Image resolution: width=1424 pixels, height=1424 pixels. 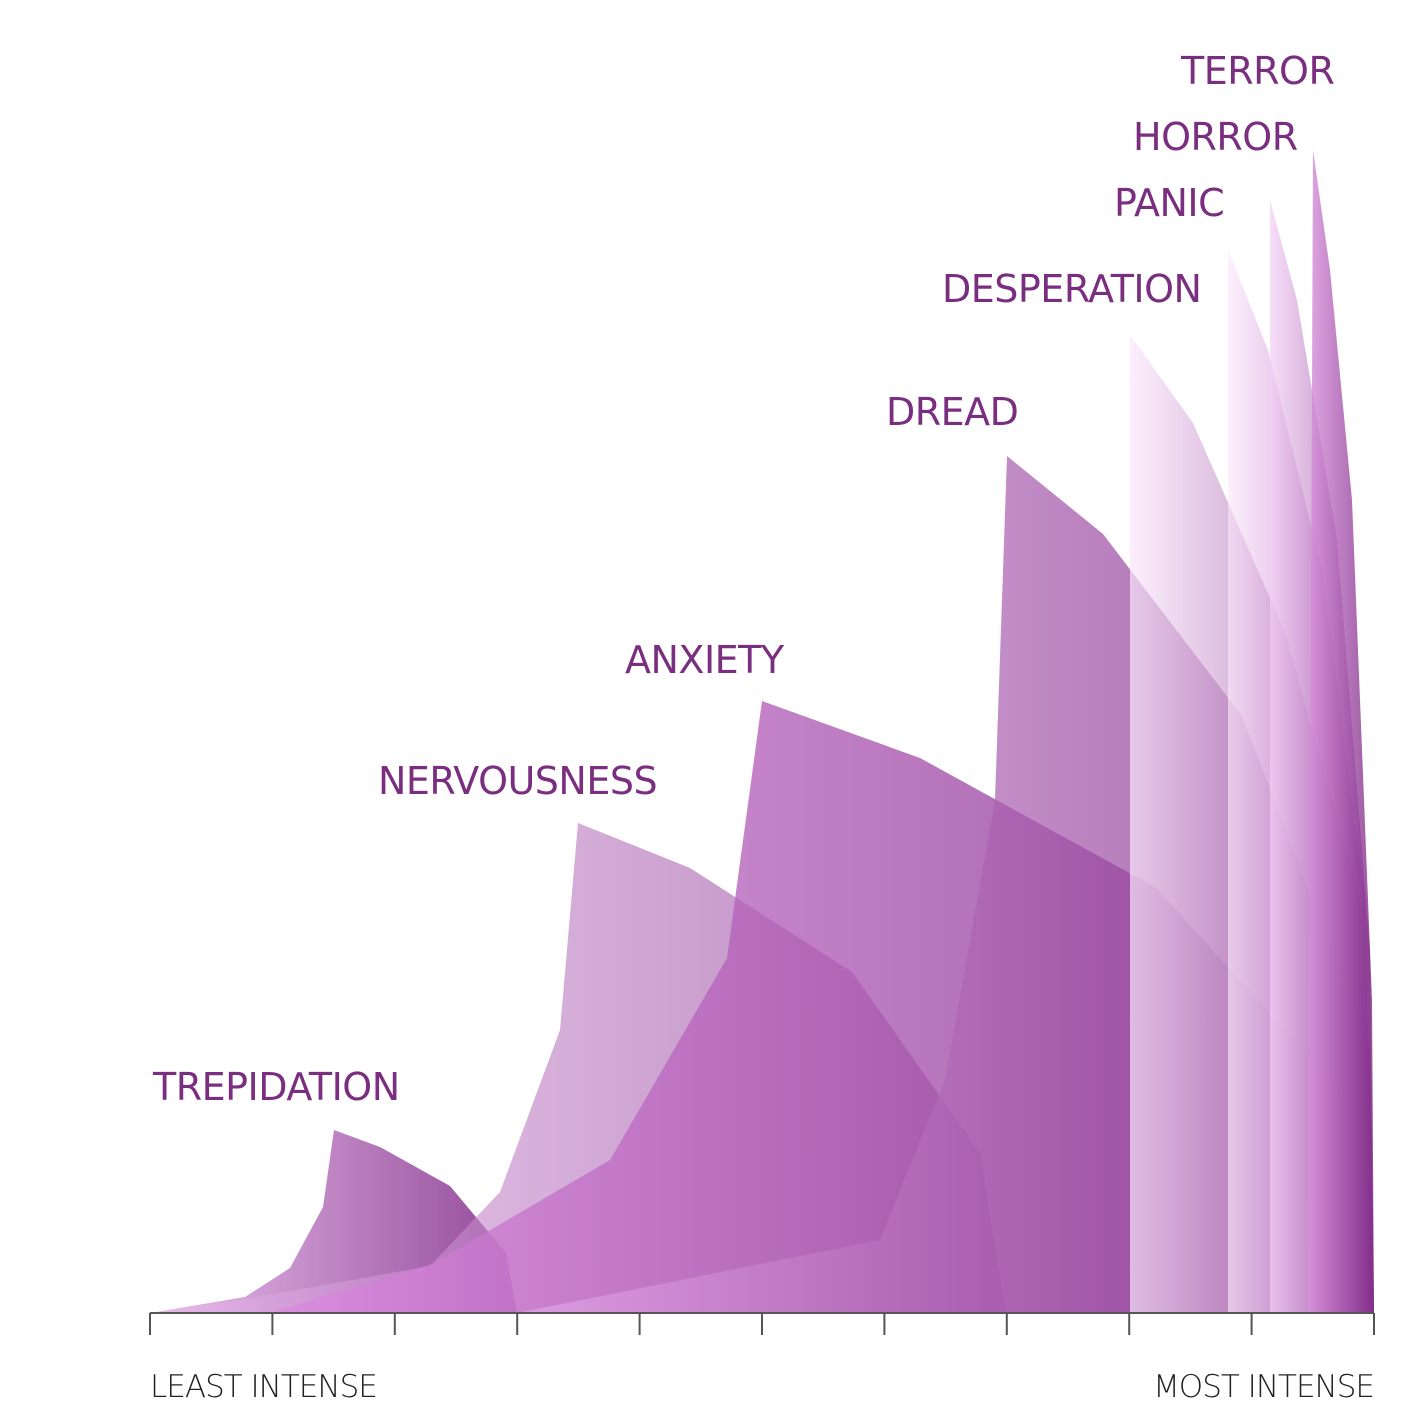 What do you see at coordinates (1169, 203) in the screenshot?
I see `label-panic: PANIC` at bounding box center [1169, 203].